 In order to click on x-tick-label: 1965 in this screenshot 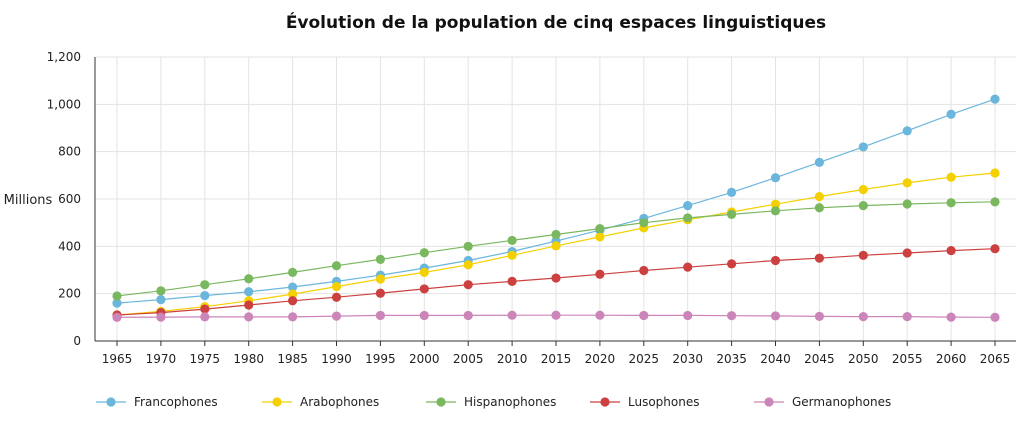, I will do `click(117, 359)`.